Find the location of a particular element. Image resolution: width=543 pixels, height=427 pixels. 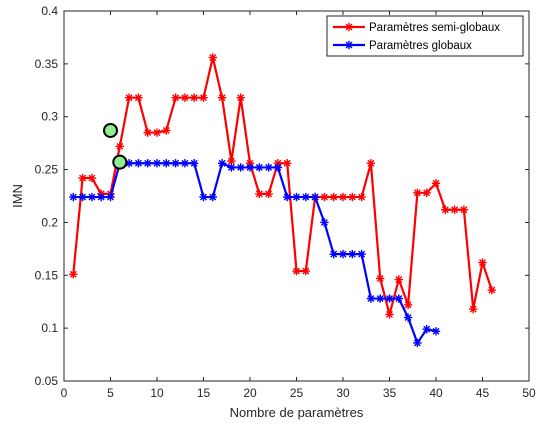

x-tick-label: 50 is located at coordinates (529, 393).